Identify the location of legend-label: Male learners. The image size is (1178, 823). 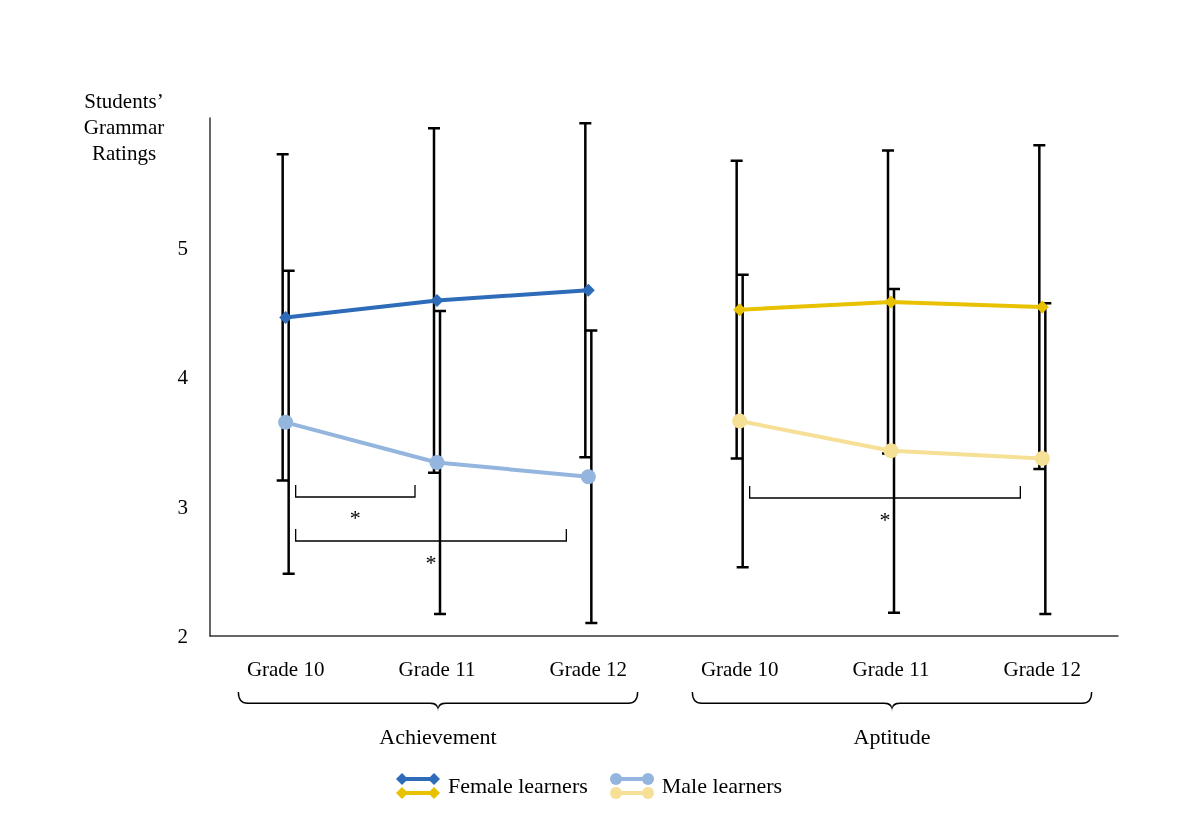
(722, 786).